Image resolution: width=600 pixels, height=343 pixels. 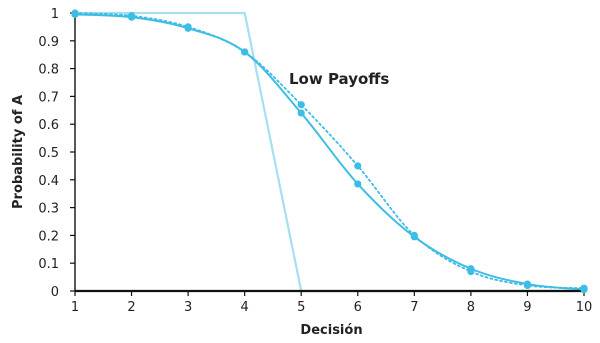 I want to click on annotation-low-payoffs: Low Payoffs, so click(x=339, y=79).